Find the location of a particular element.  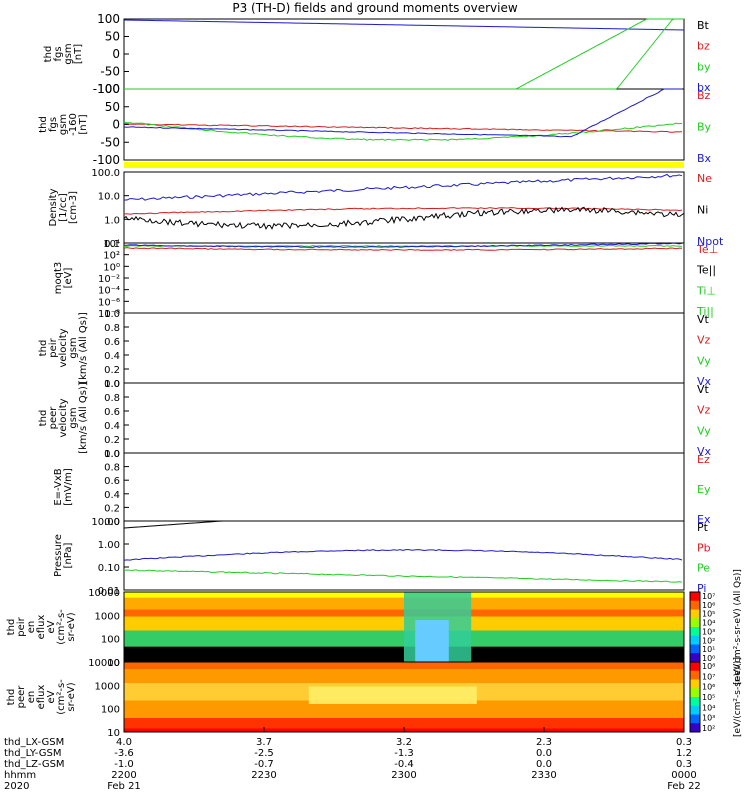

xaxis-rowlabel-0: thd_LX-GSM is located at coordinates (34, 742).